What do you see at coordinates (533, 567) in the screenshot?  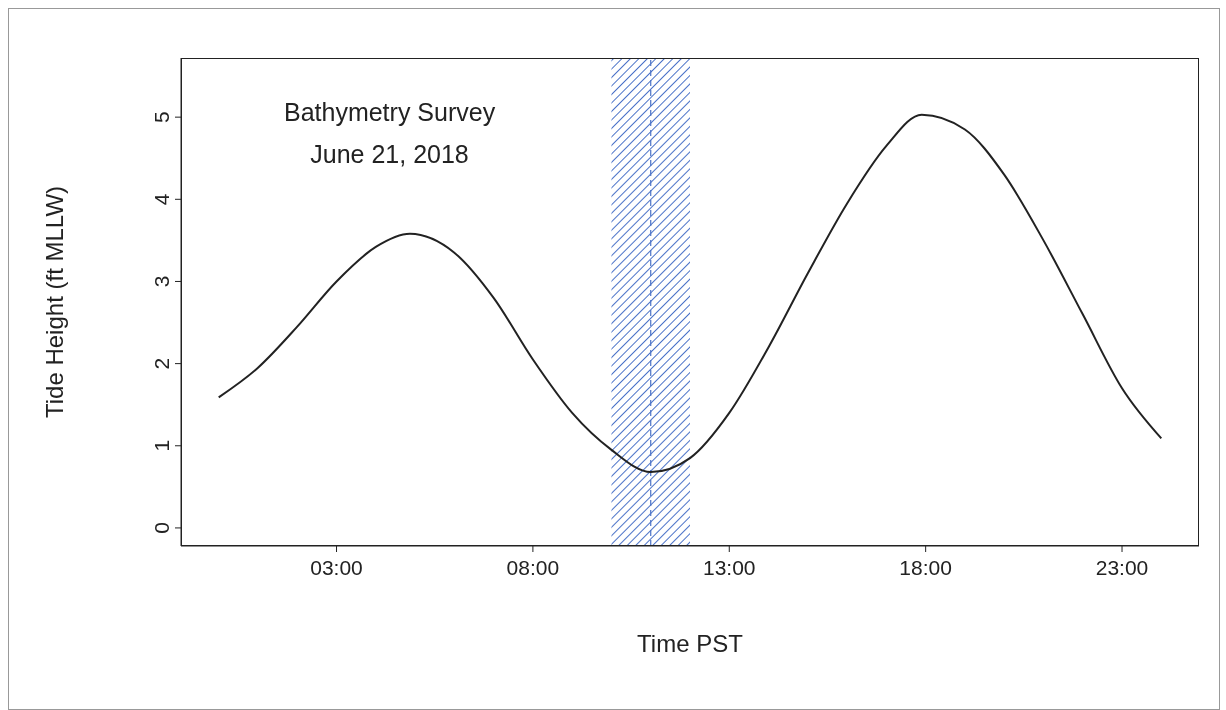 I see `x-tick-label: 08:00` at bounding box center [533, 567].